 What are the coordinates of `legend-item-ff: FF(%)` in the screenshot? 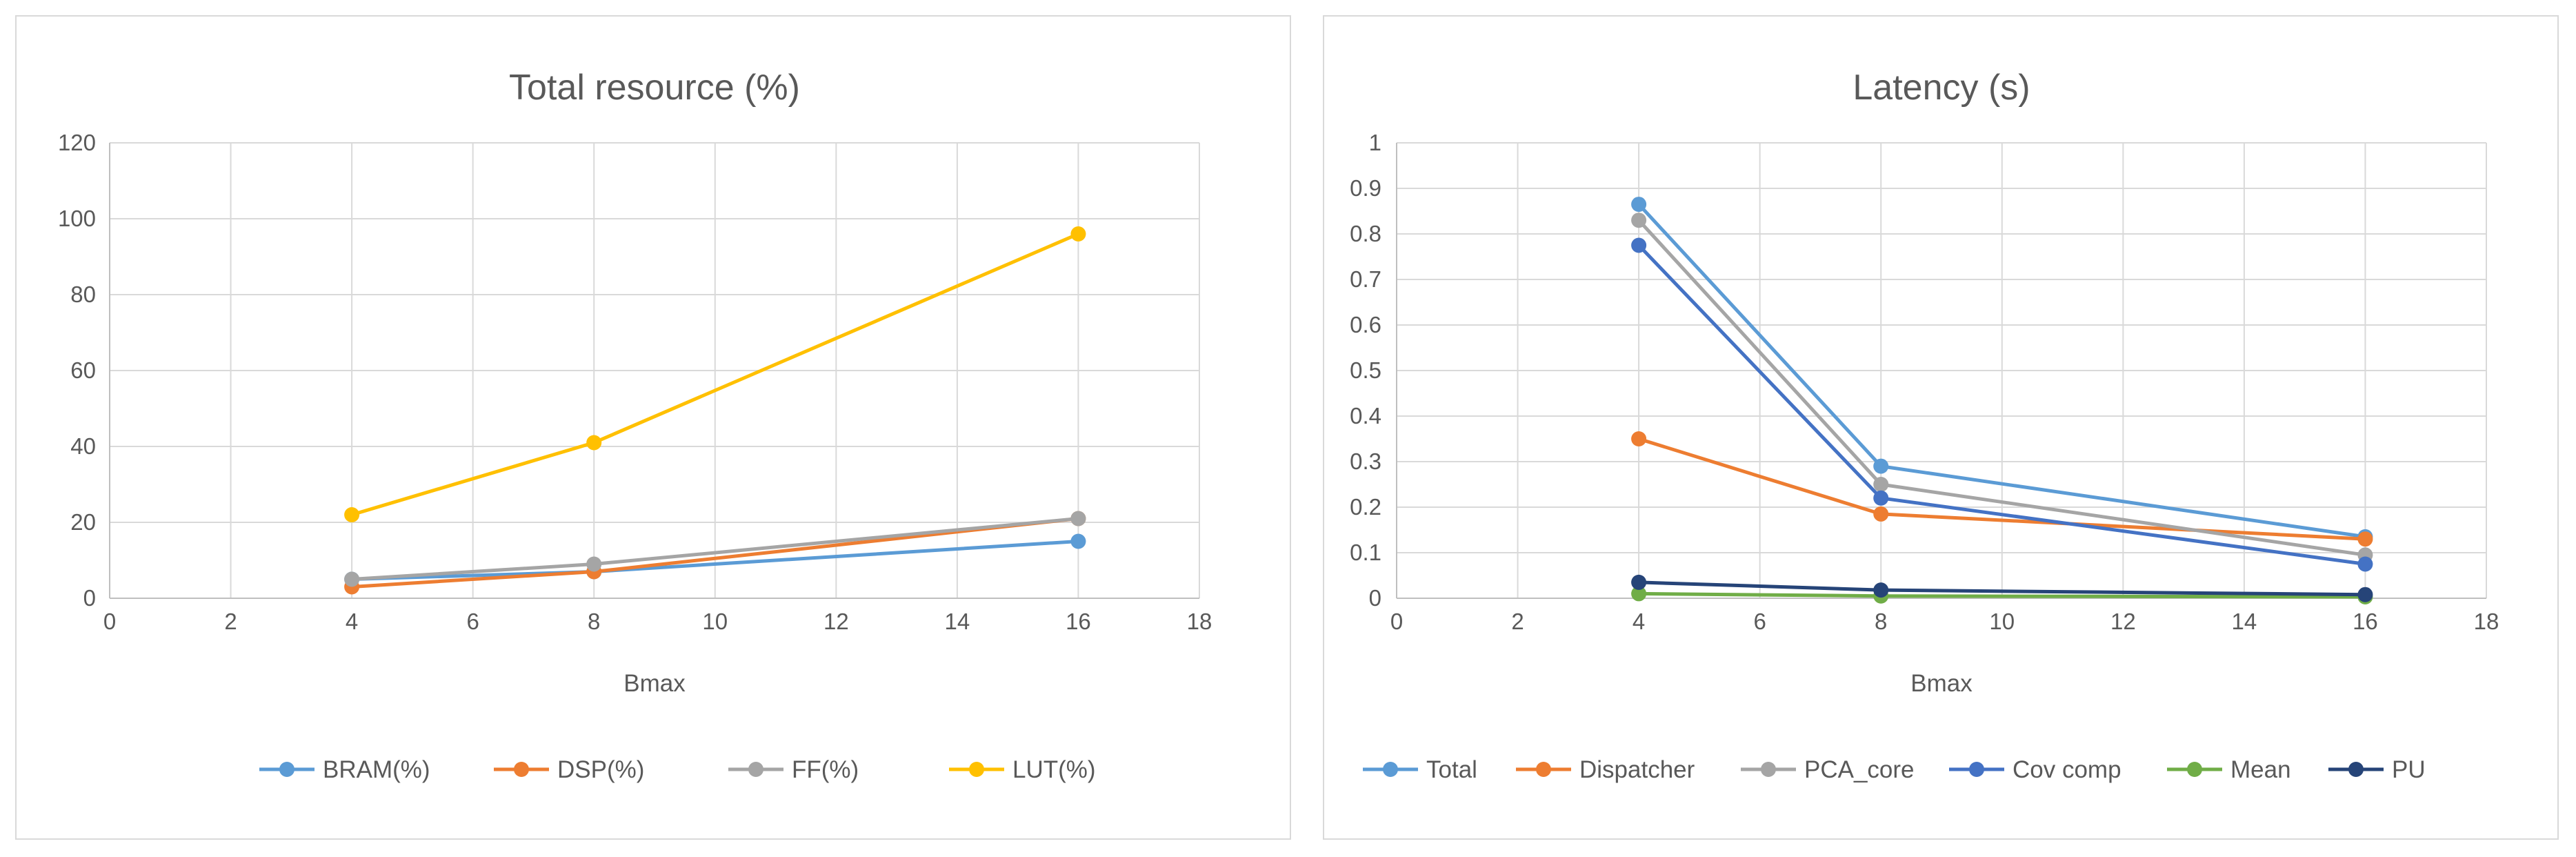 It's located at (793, 769).